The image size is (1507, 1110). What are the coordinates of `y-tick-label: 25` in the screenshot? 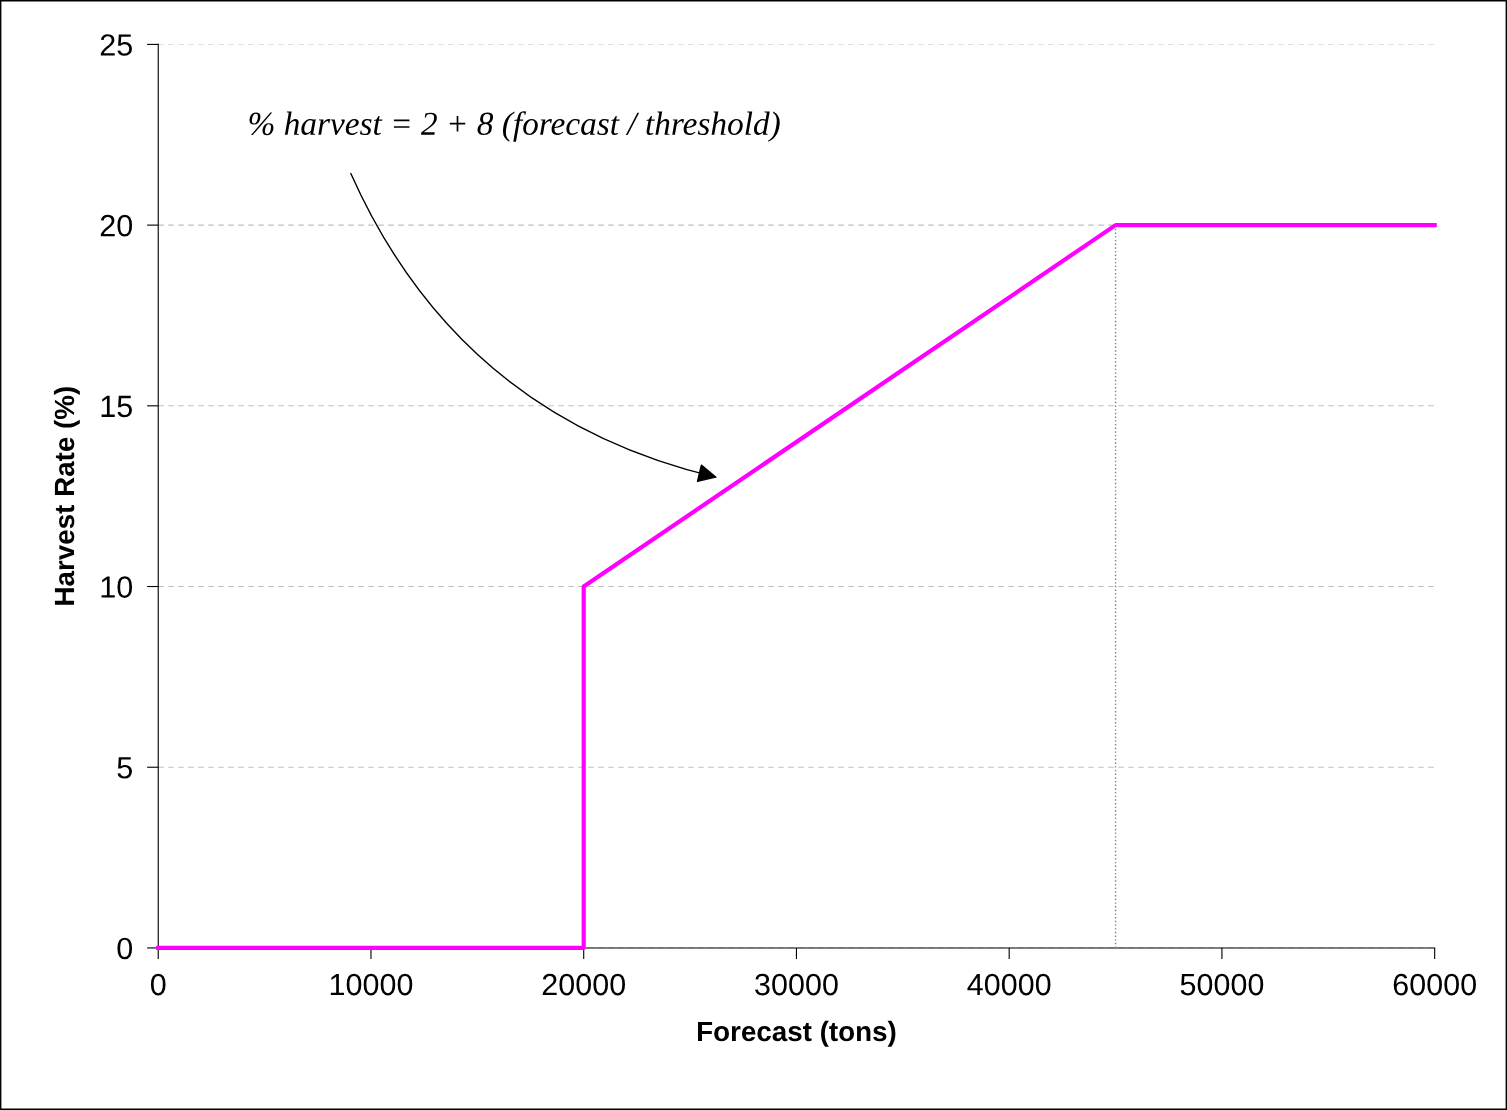 It's located at (116, 45).